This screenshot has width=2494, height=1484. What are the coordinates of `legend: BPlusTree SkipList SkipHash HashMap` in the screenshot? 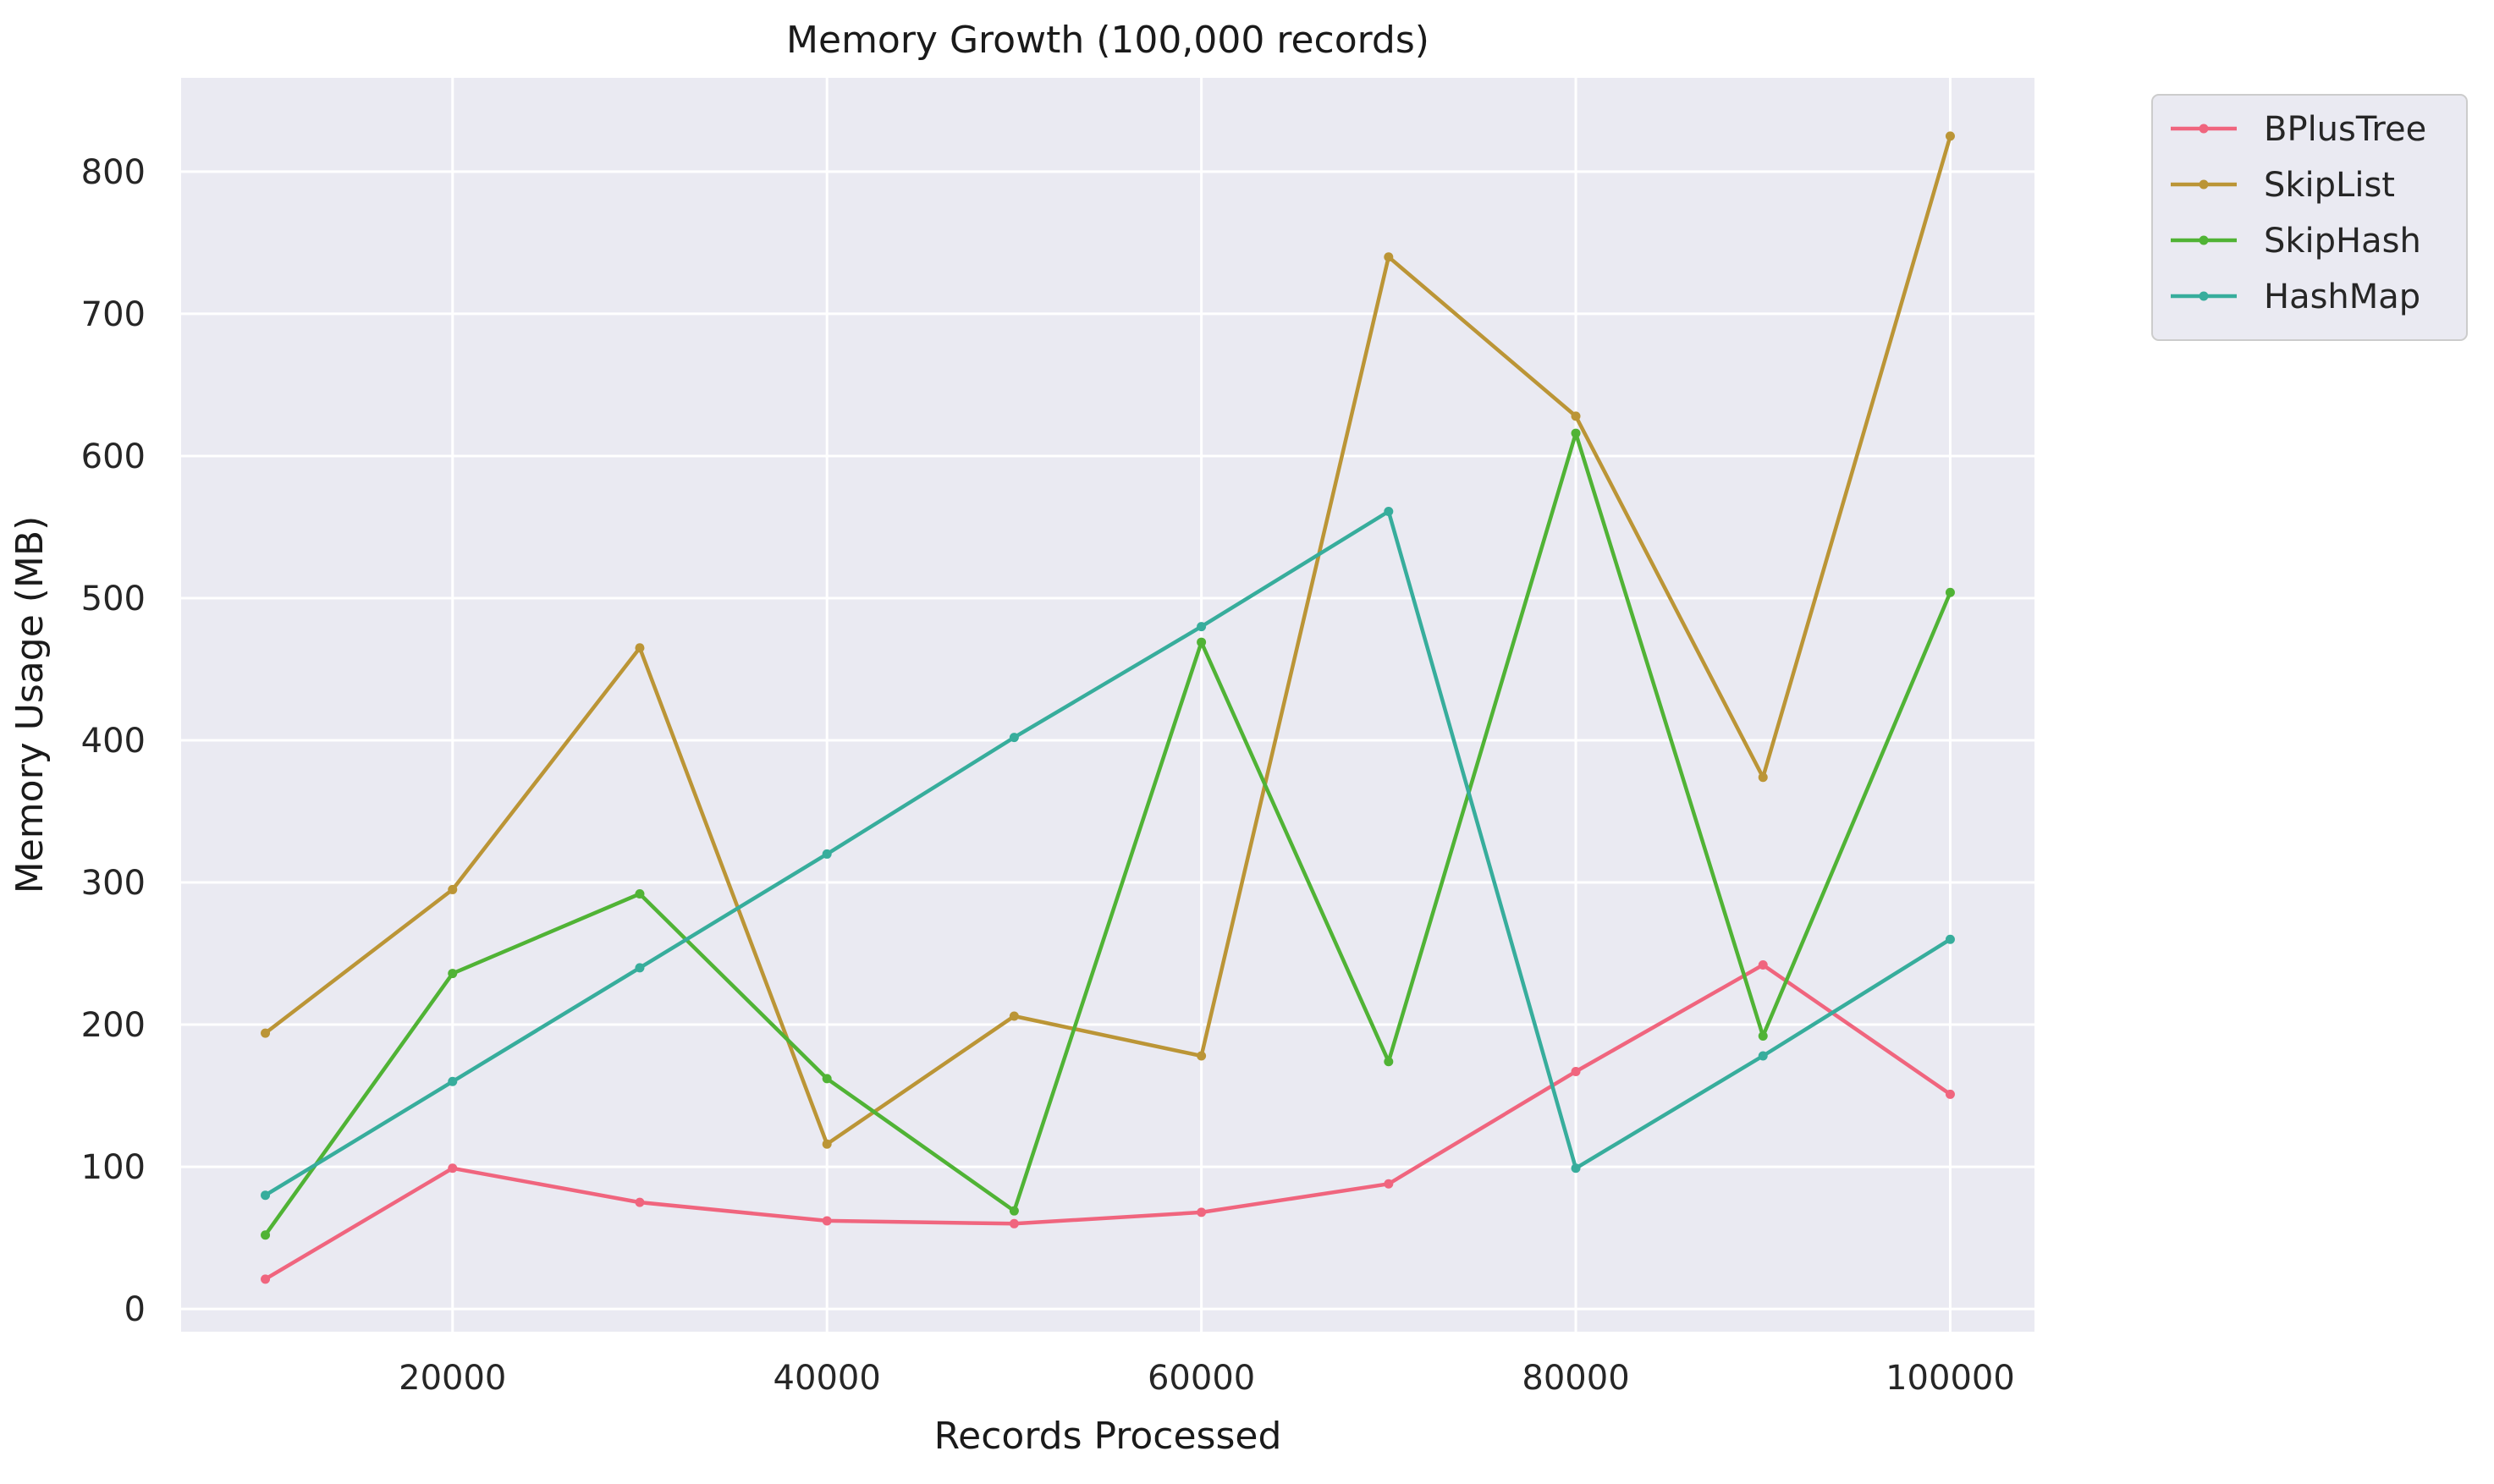 It's located at (2309, 218).